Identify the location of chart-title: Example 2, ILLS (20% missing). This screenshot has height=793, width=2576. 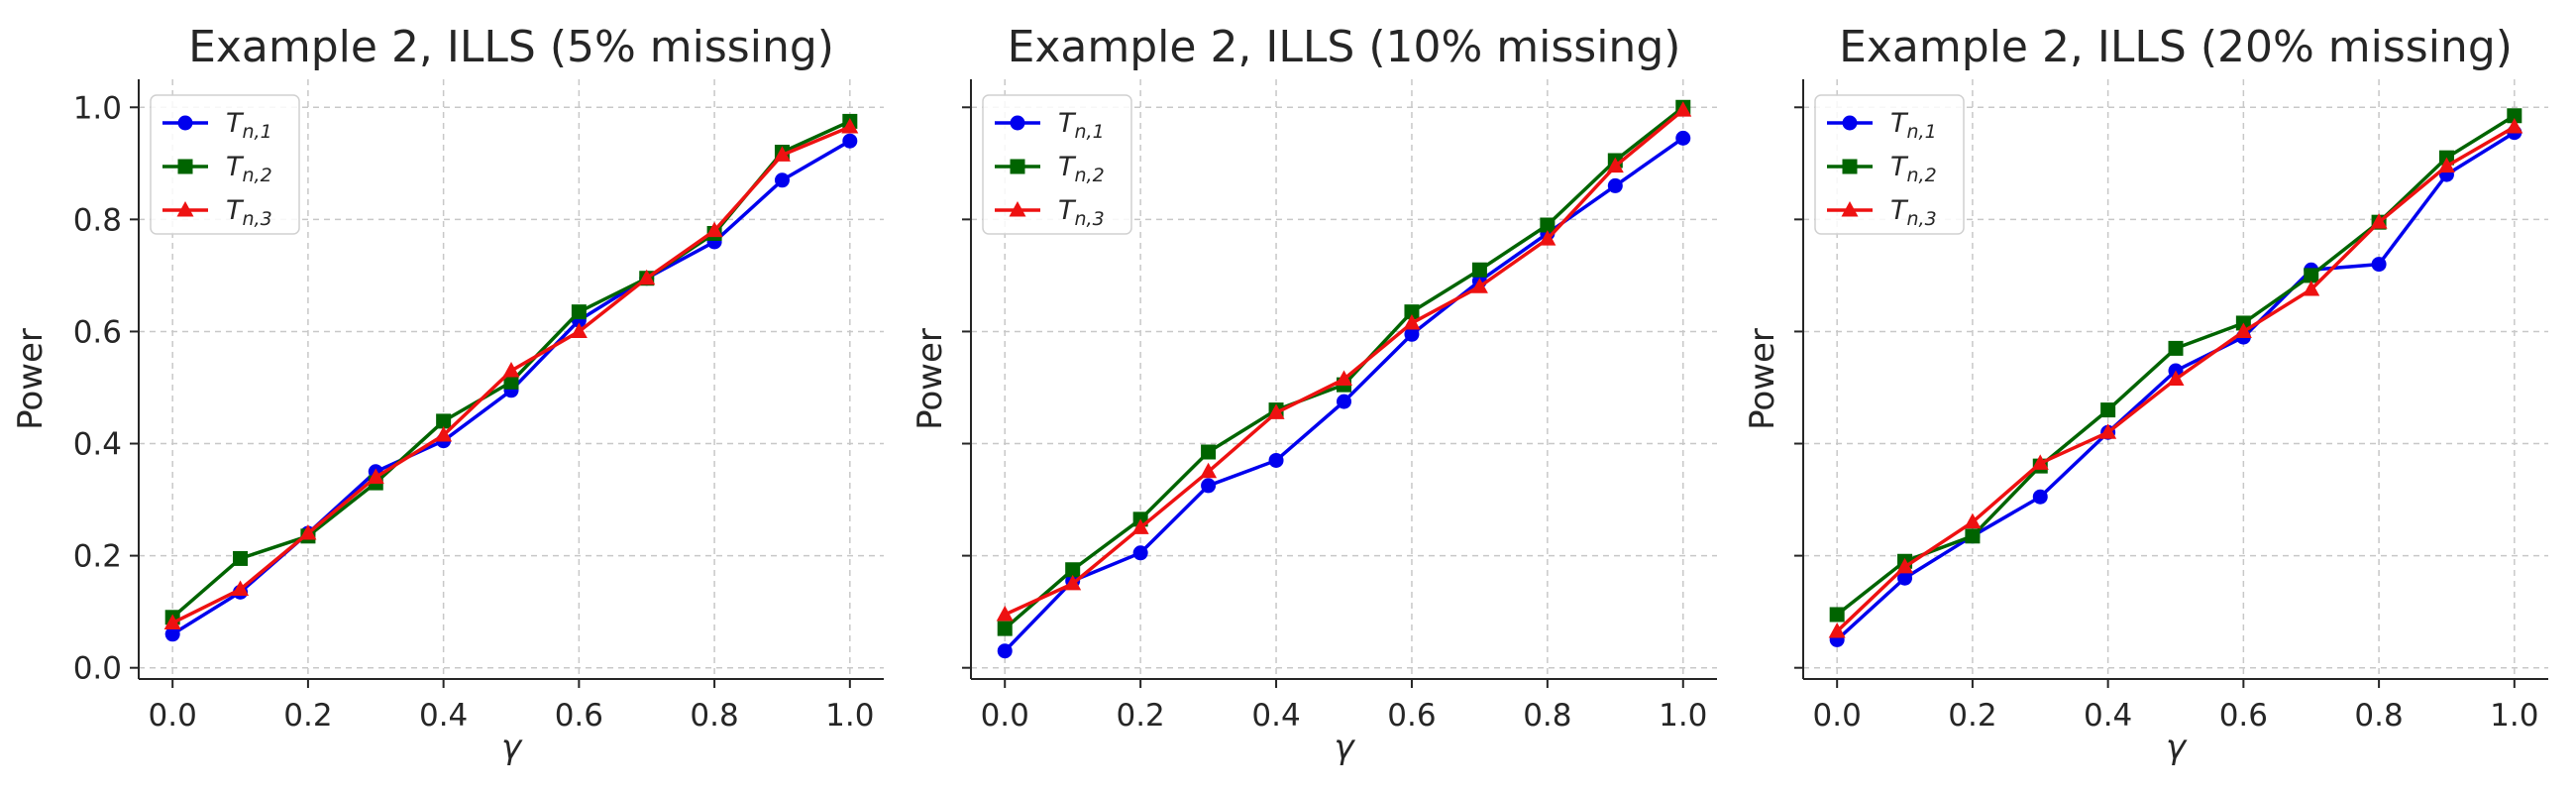
(2176, 47).